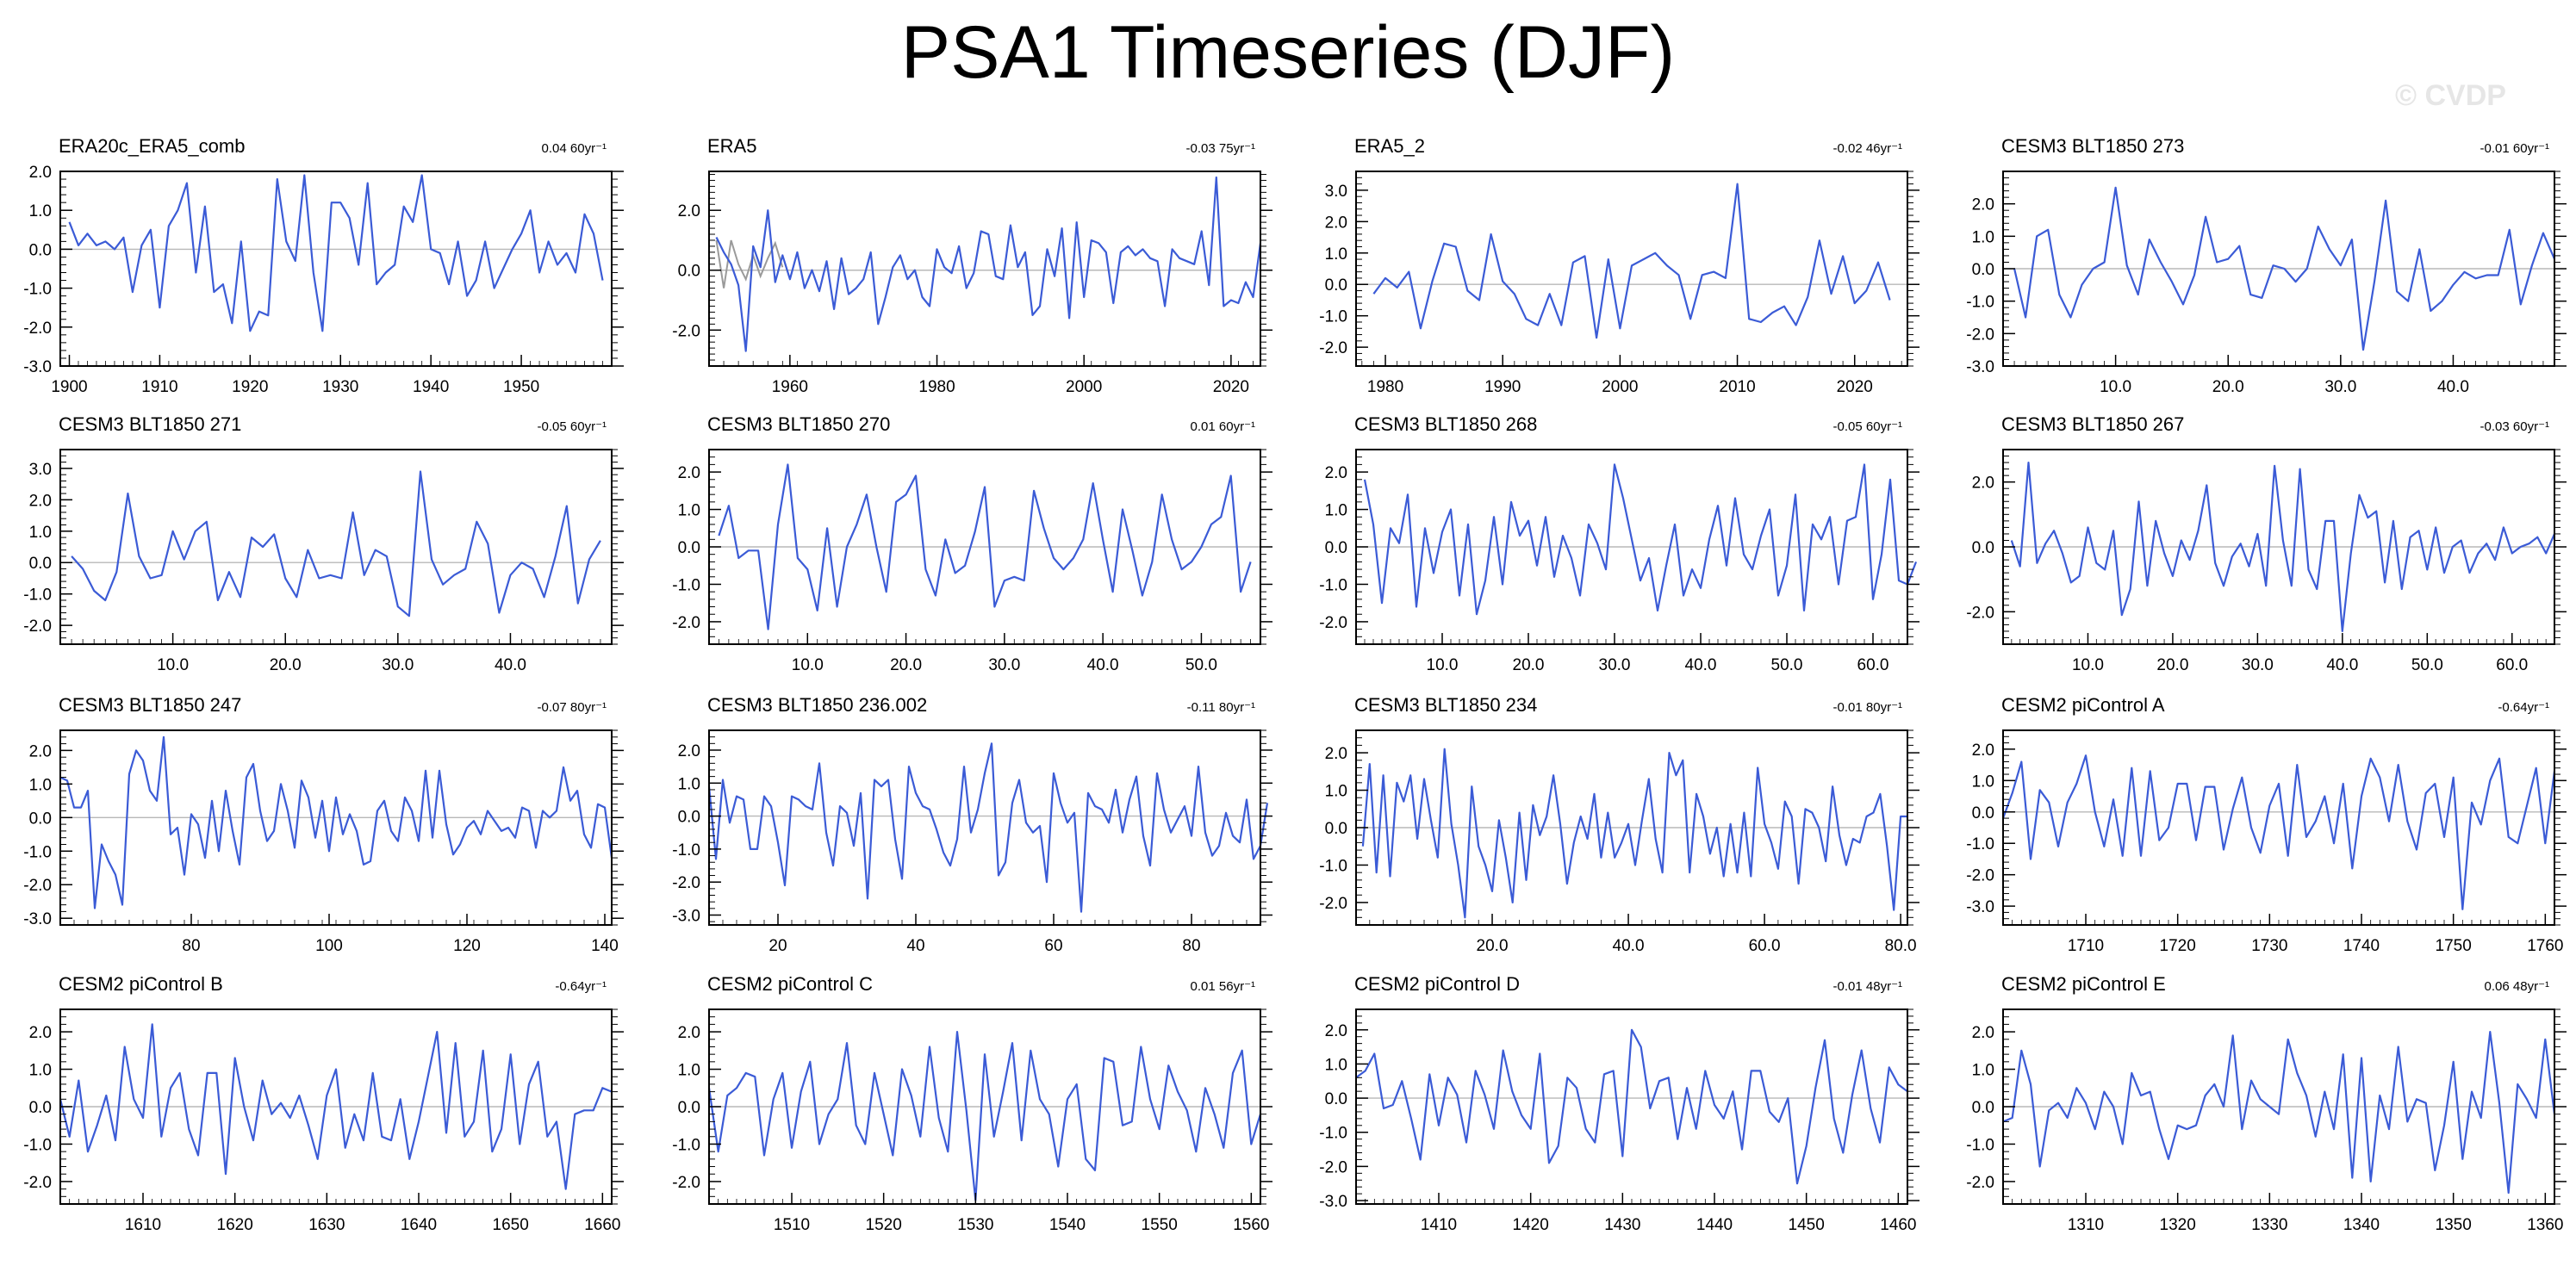 The width and height of the screenshot is (2576, 1266). I want to click on x-tick-label: 1650, so click(511, 1225).